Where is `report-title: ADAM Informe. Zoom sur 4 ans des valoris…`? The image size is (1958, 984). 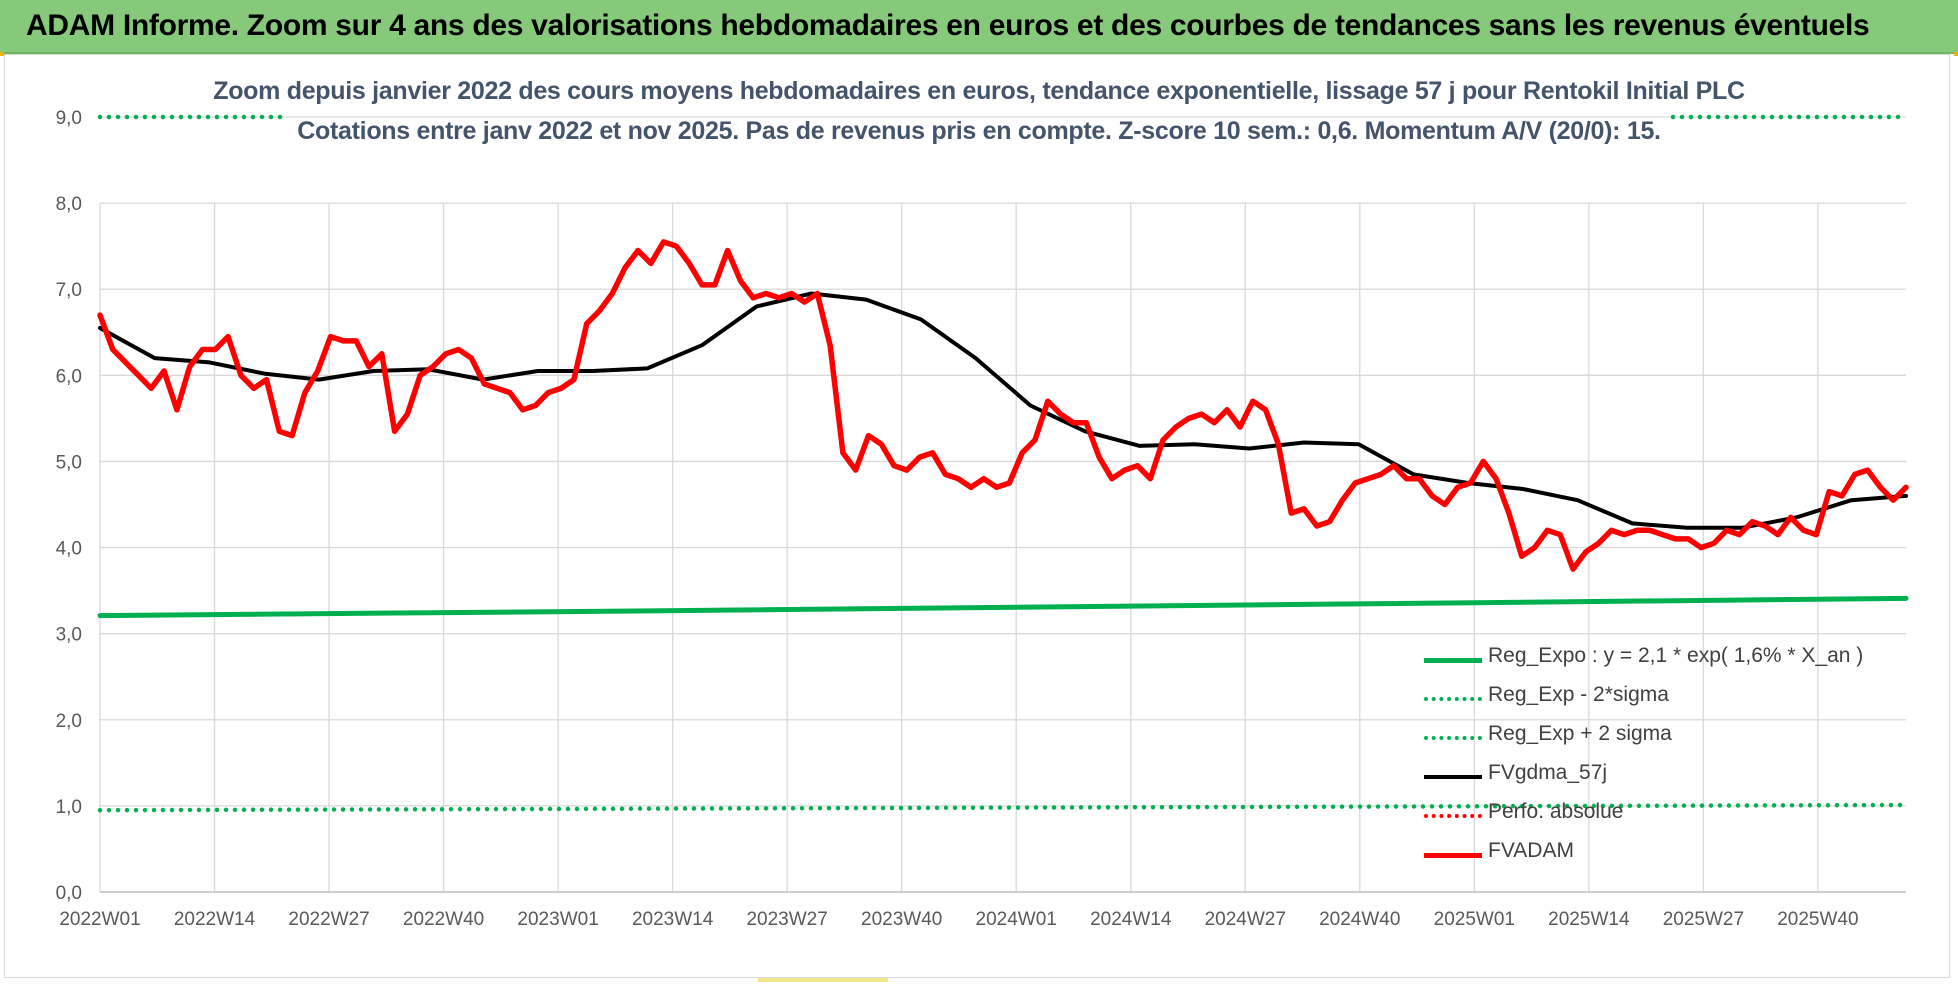
report-title: ADAM Informe. Zoom sur 4 ans des valoris… is located at coordinates (948, 25).